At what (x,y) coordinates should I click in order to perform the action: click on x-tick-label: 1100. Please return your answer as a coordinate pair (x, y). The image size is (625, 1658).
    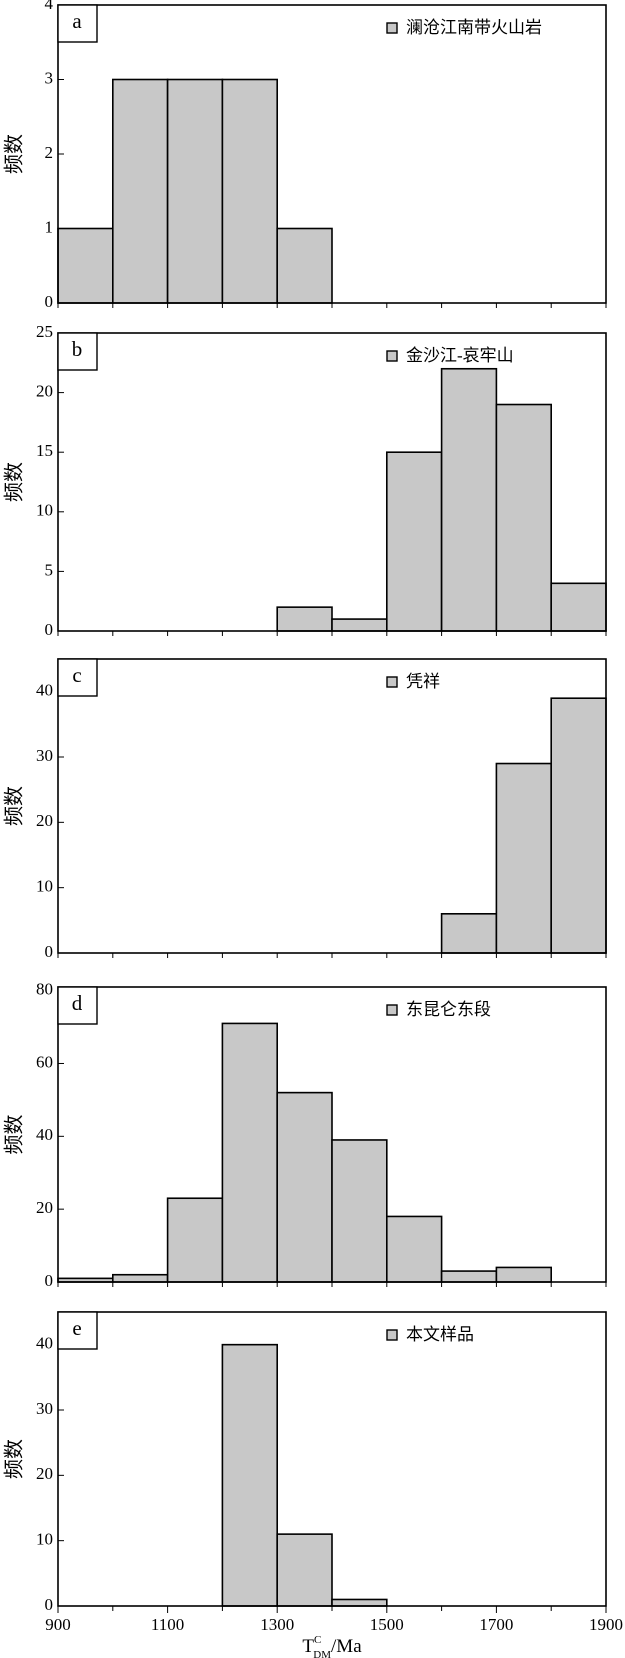
    Looking at the image, I should click on (167, 1624).